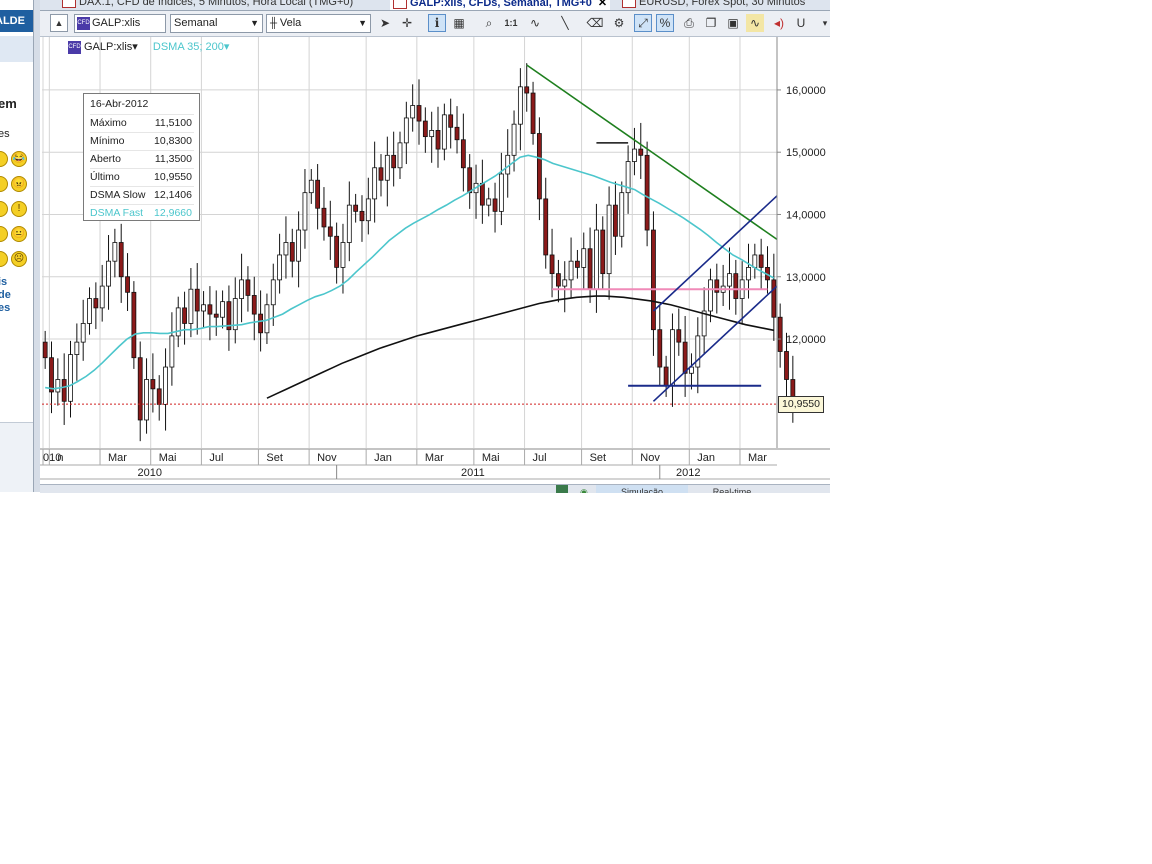  Describe the element at coordinates (650, 458) in the screenshot. I see `month-label: Nov` at that location.